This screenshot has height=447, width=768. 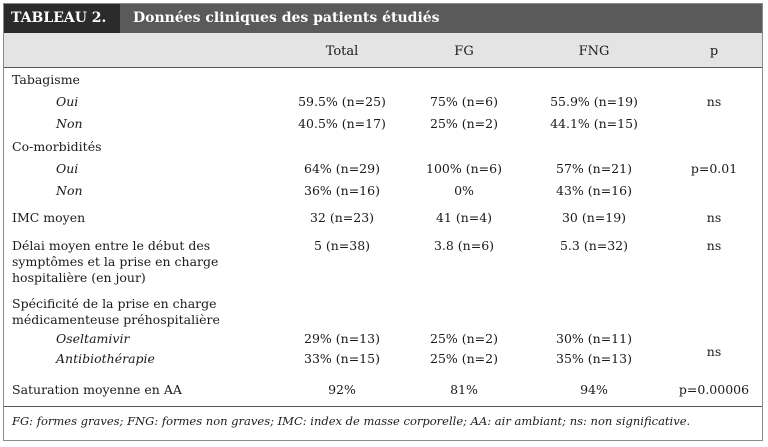 What do you see at coordinates (342, 338) in the screenshot?
I see `cell-osel-total: 29% (n=13)` at bounding box center [342, 338].